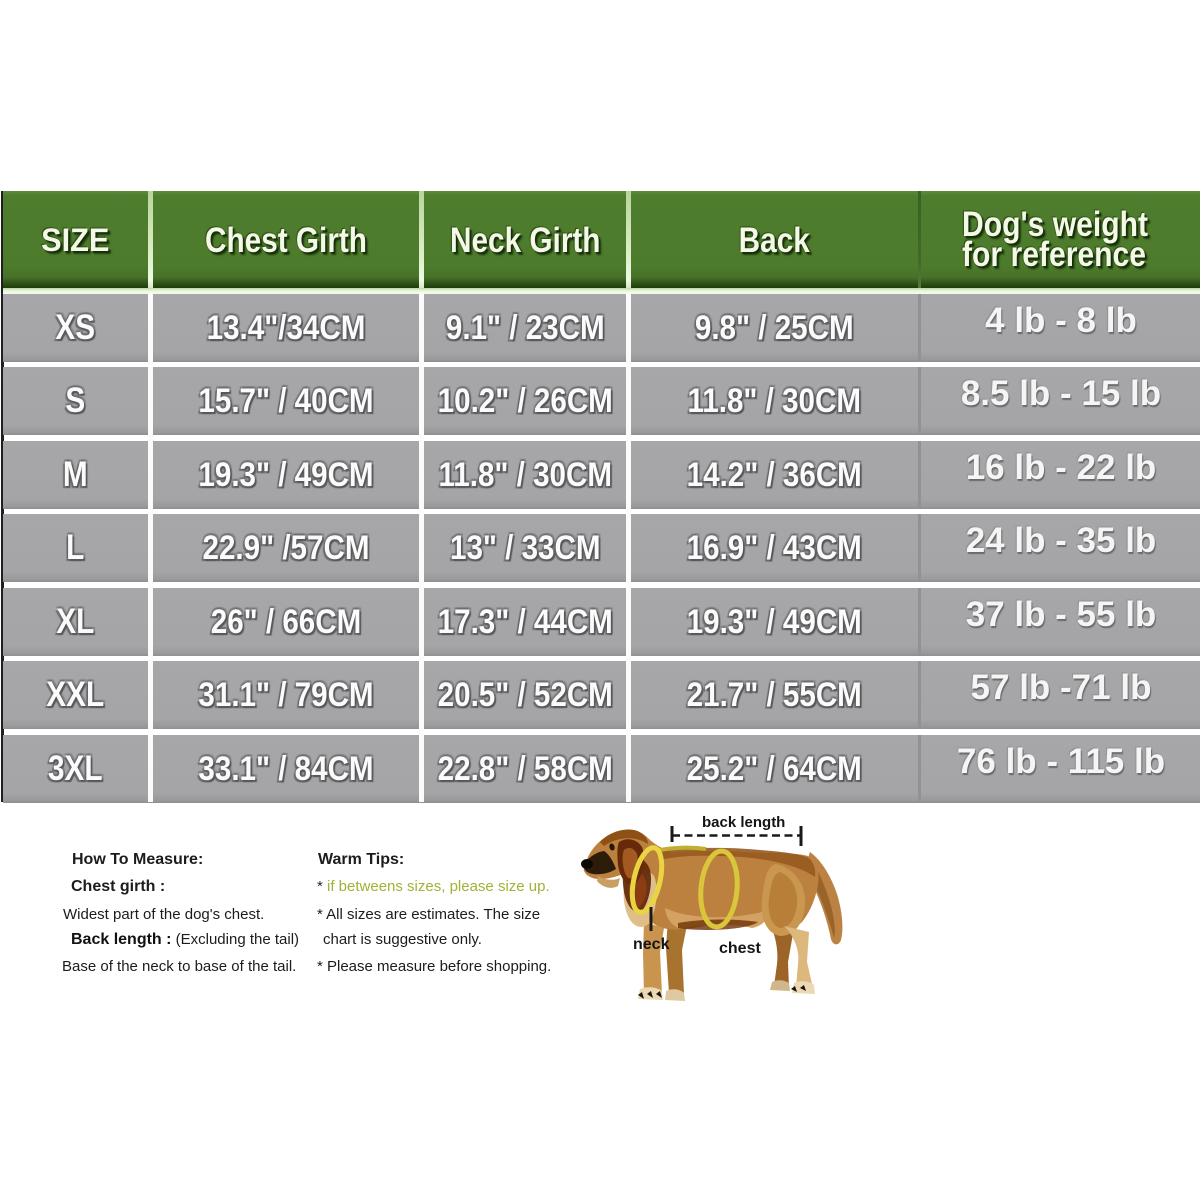 This screenshot has width=1200, height=1200. I want to click on svg-text: chest, so click(740, 948).